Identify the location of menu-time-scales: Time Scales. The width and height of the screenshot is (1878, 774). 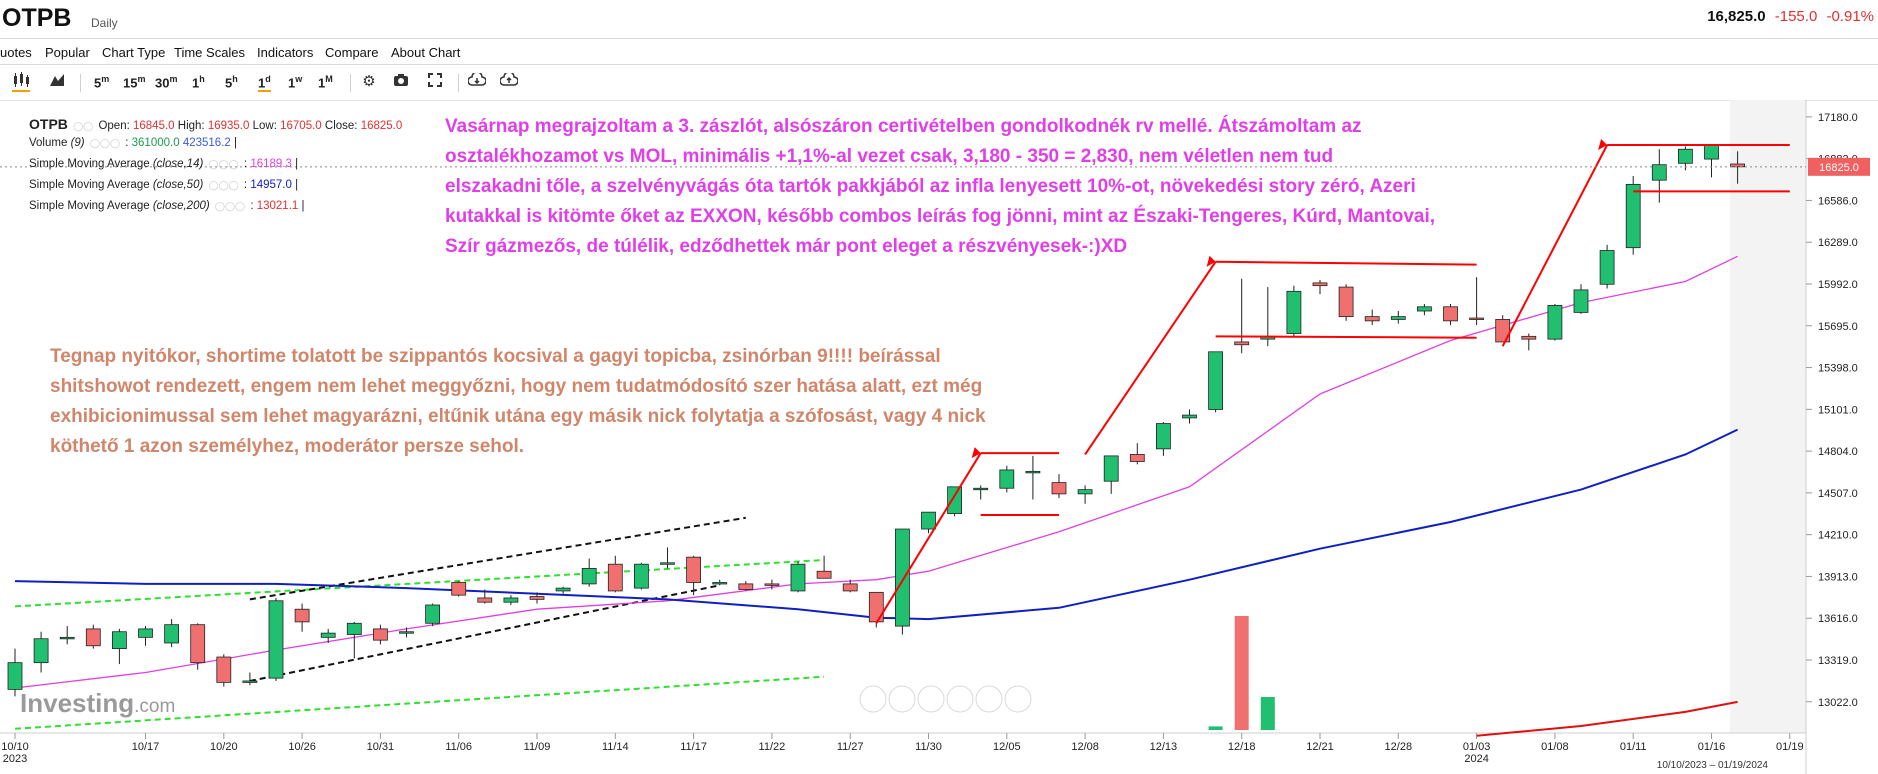
(210, 52).